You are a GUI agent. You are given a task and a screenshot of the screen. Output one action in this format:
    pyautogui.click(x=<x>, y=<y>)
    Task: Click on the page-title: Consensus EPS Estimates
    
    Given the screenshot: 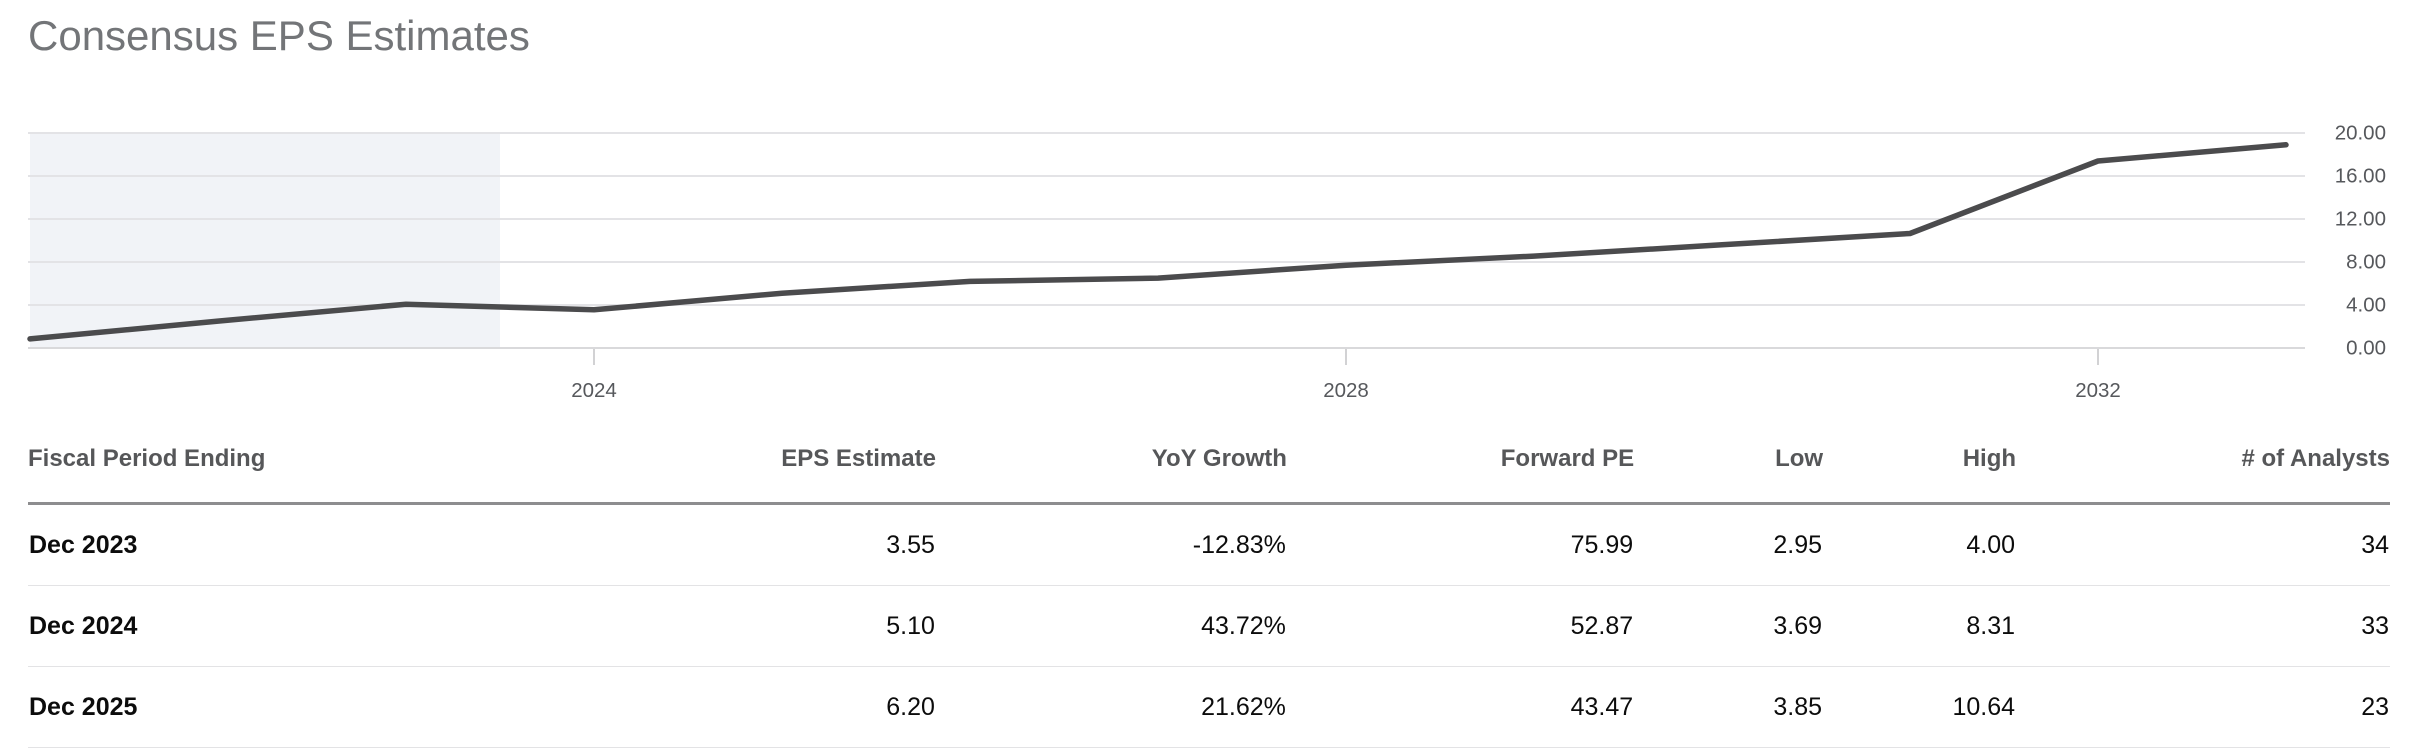 What is the action you would take?
    pyautogui.click(x=279, y=35)
    